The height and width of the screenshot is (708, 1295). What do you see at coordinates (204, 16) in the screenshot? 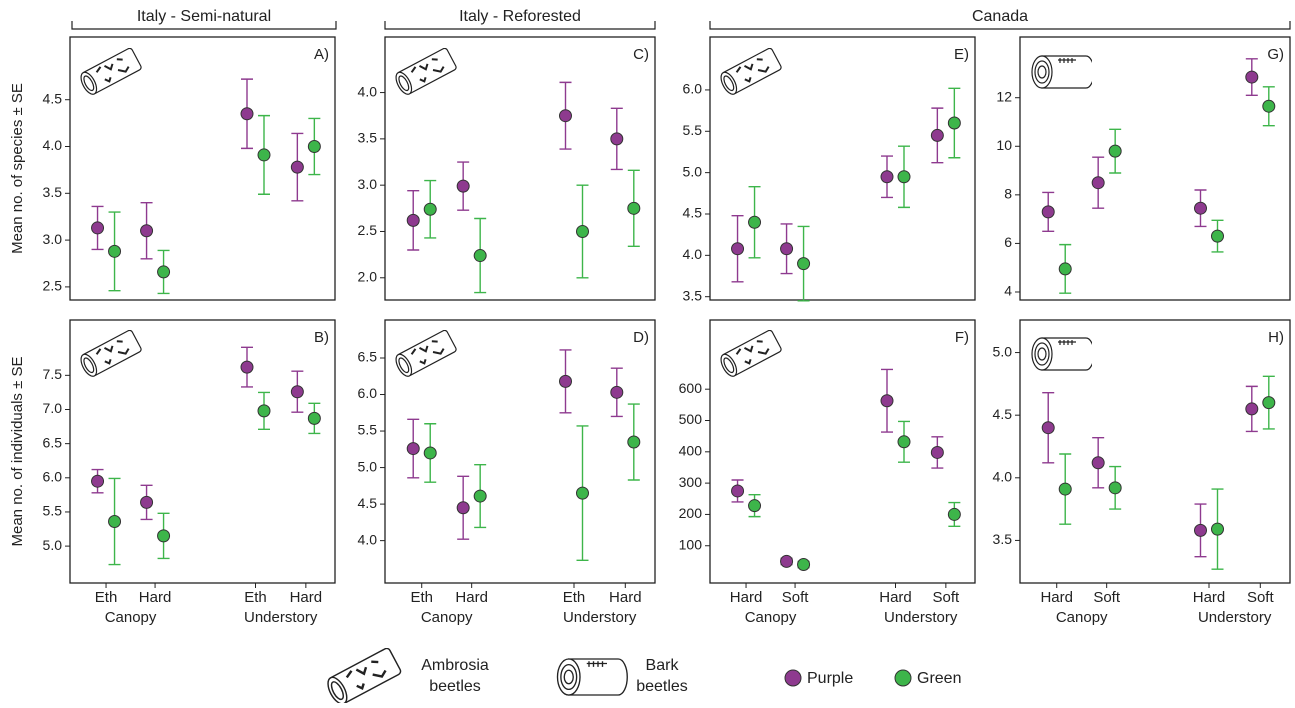
I see `column-header: Italy - Semi-natural` at bounding box center [204, 16].